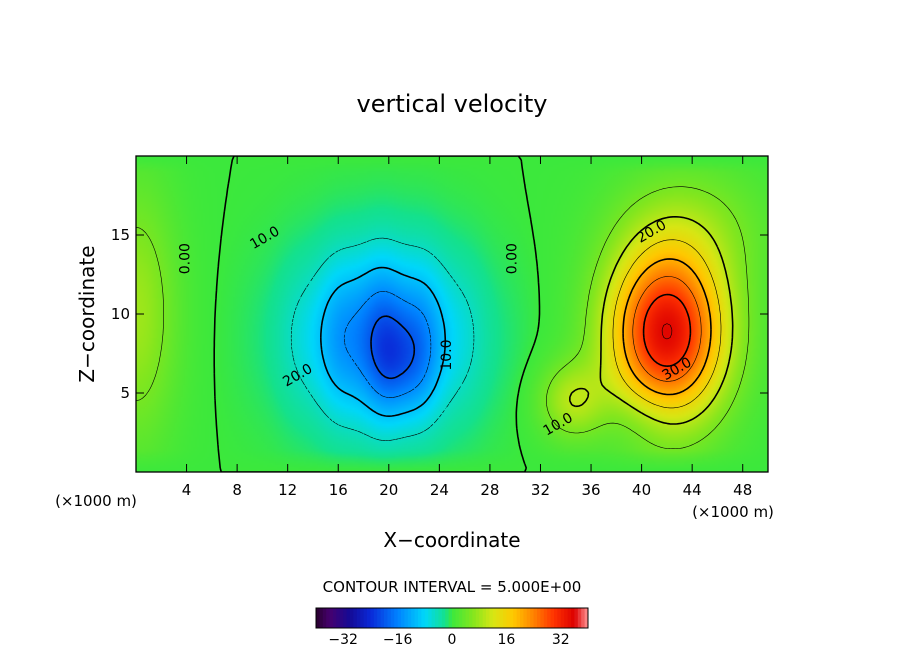 Image resolution: width=904 pixels, height=658 pixels. I want to click on x-tick-label: 16, so click(338, 490).